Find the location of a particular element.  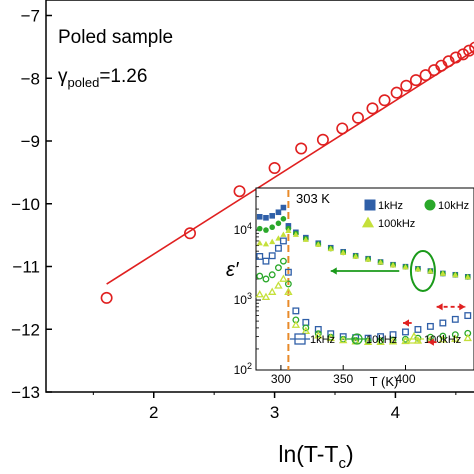

highlight-ellipse is located at coordinates (422, 271).